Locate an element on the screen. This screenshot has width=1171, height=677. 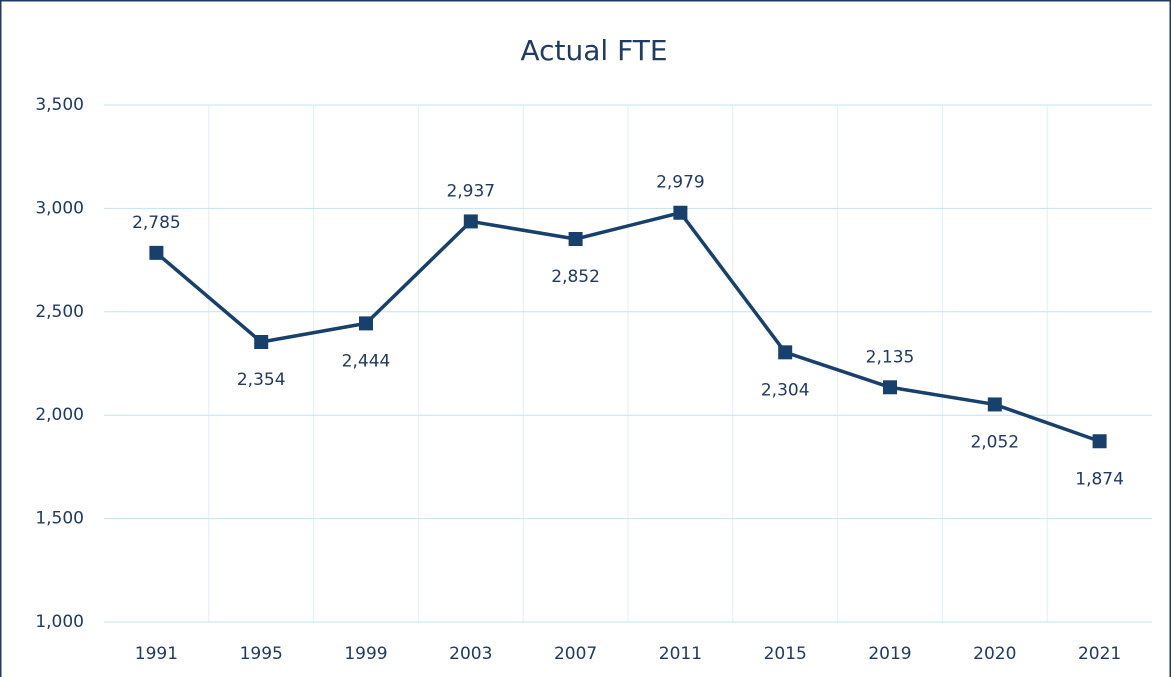
x-tick-label: 2015 is located at coordinates (785, 654).